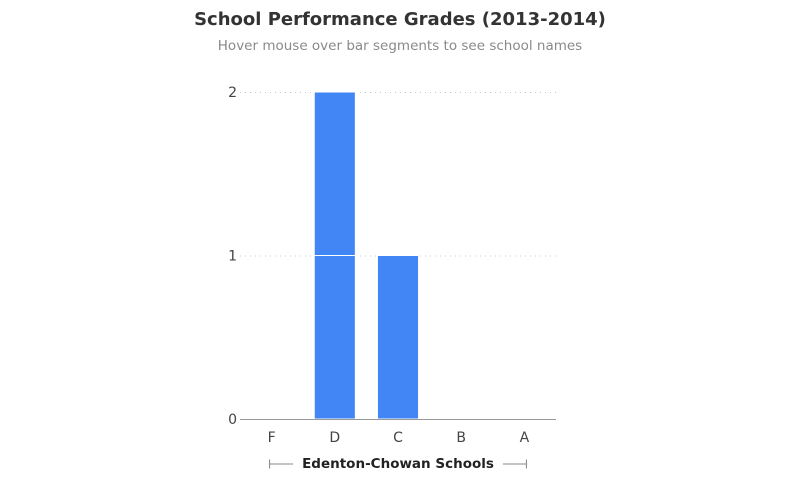 This screenshot has height=500, width=800. I want to click on x-axis-title: Edenton-Chowan Schools, so click(398, 464).